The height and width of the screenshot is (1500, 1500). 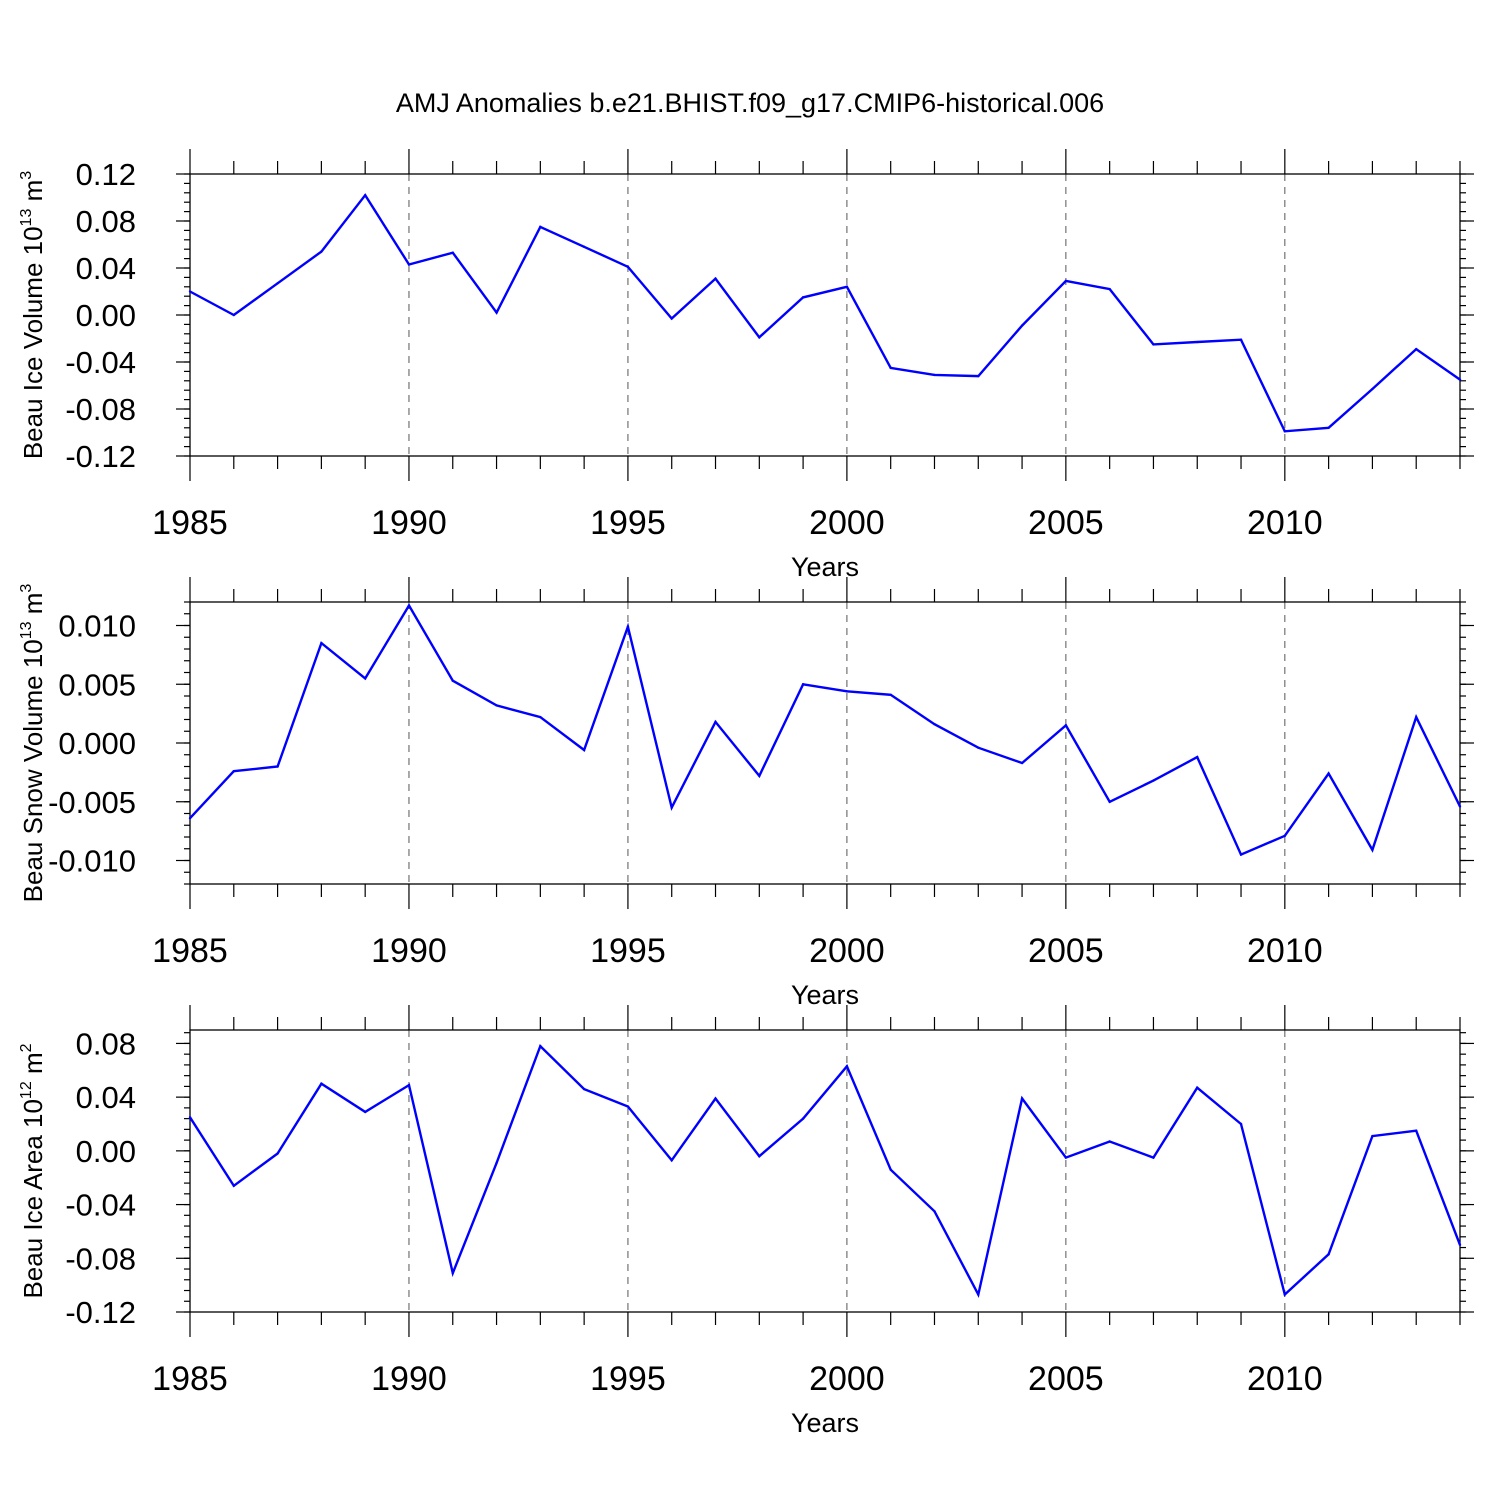 I want to click on y-axis-label: Beau Ice Area 1012 m2, so click(x=33, y=1170).